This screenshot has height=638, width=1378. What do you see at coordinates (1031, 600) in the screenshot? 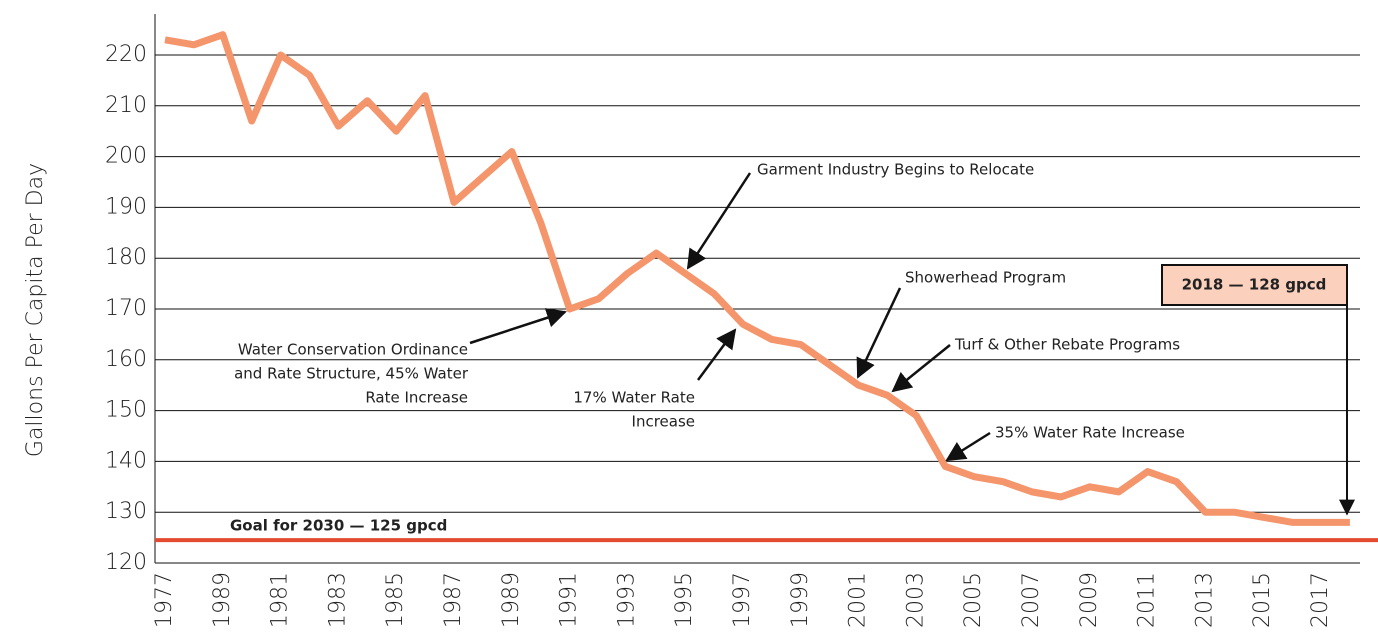
I see `x-tick-label: 2007` at bounding box center [1031, 600].